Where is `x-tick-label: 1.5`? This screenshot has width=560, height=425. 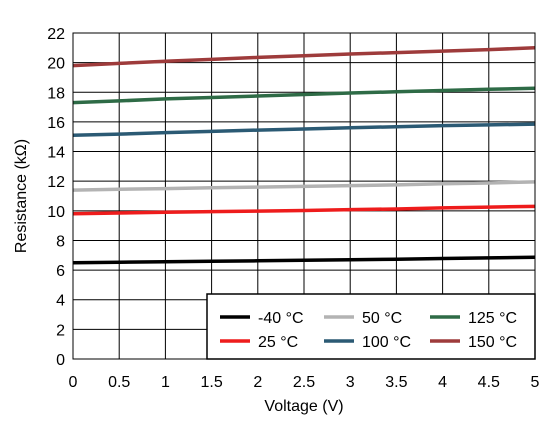 x-tick-label: 1.5 is located at coordinates (211, 382).